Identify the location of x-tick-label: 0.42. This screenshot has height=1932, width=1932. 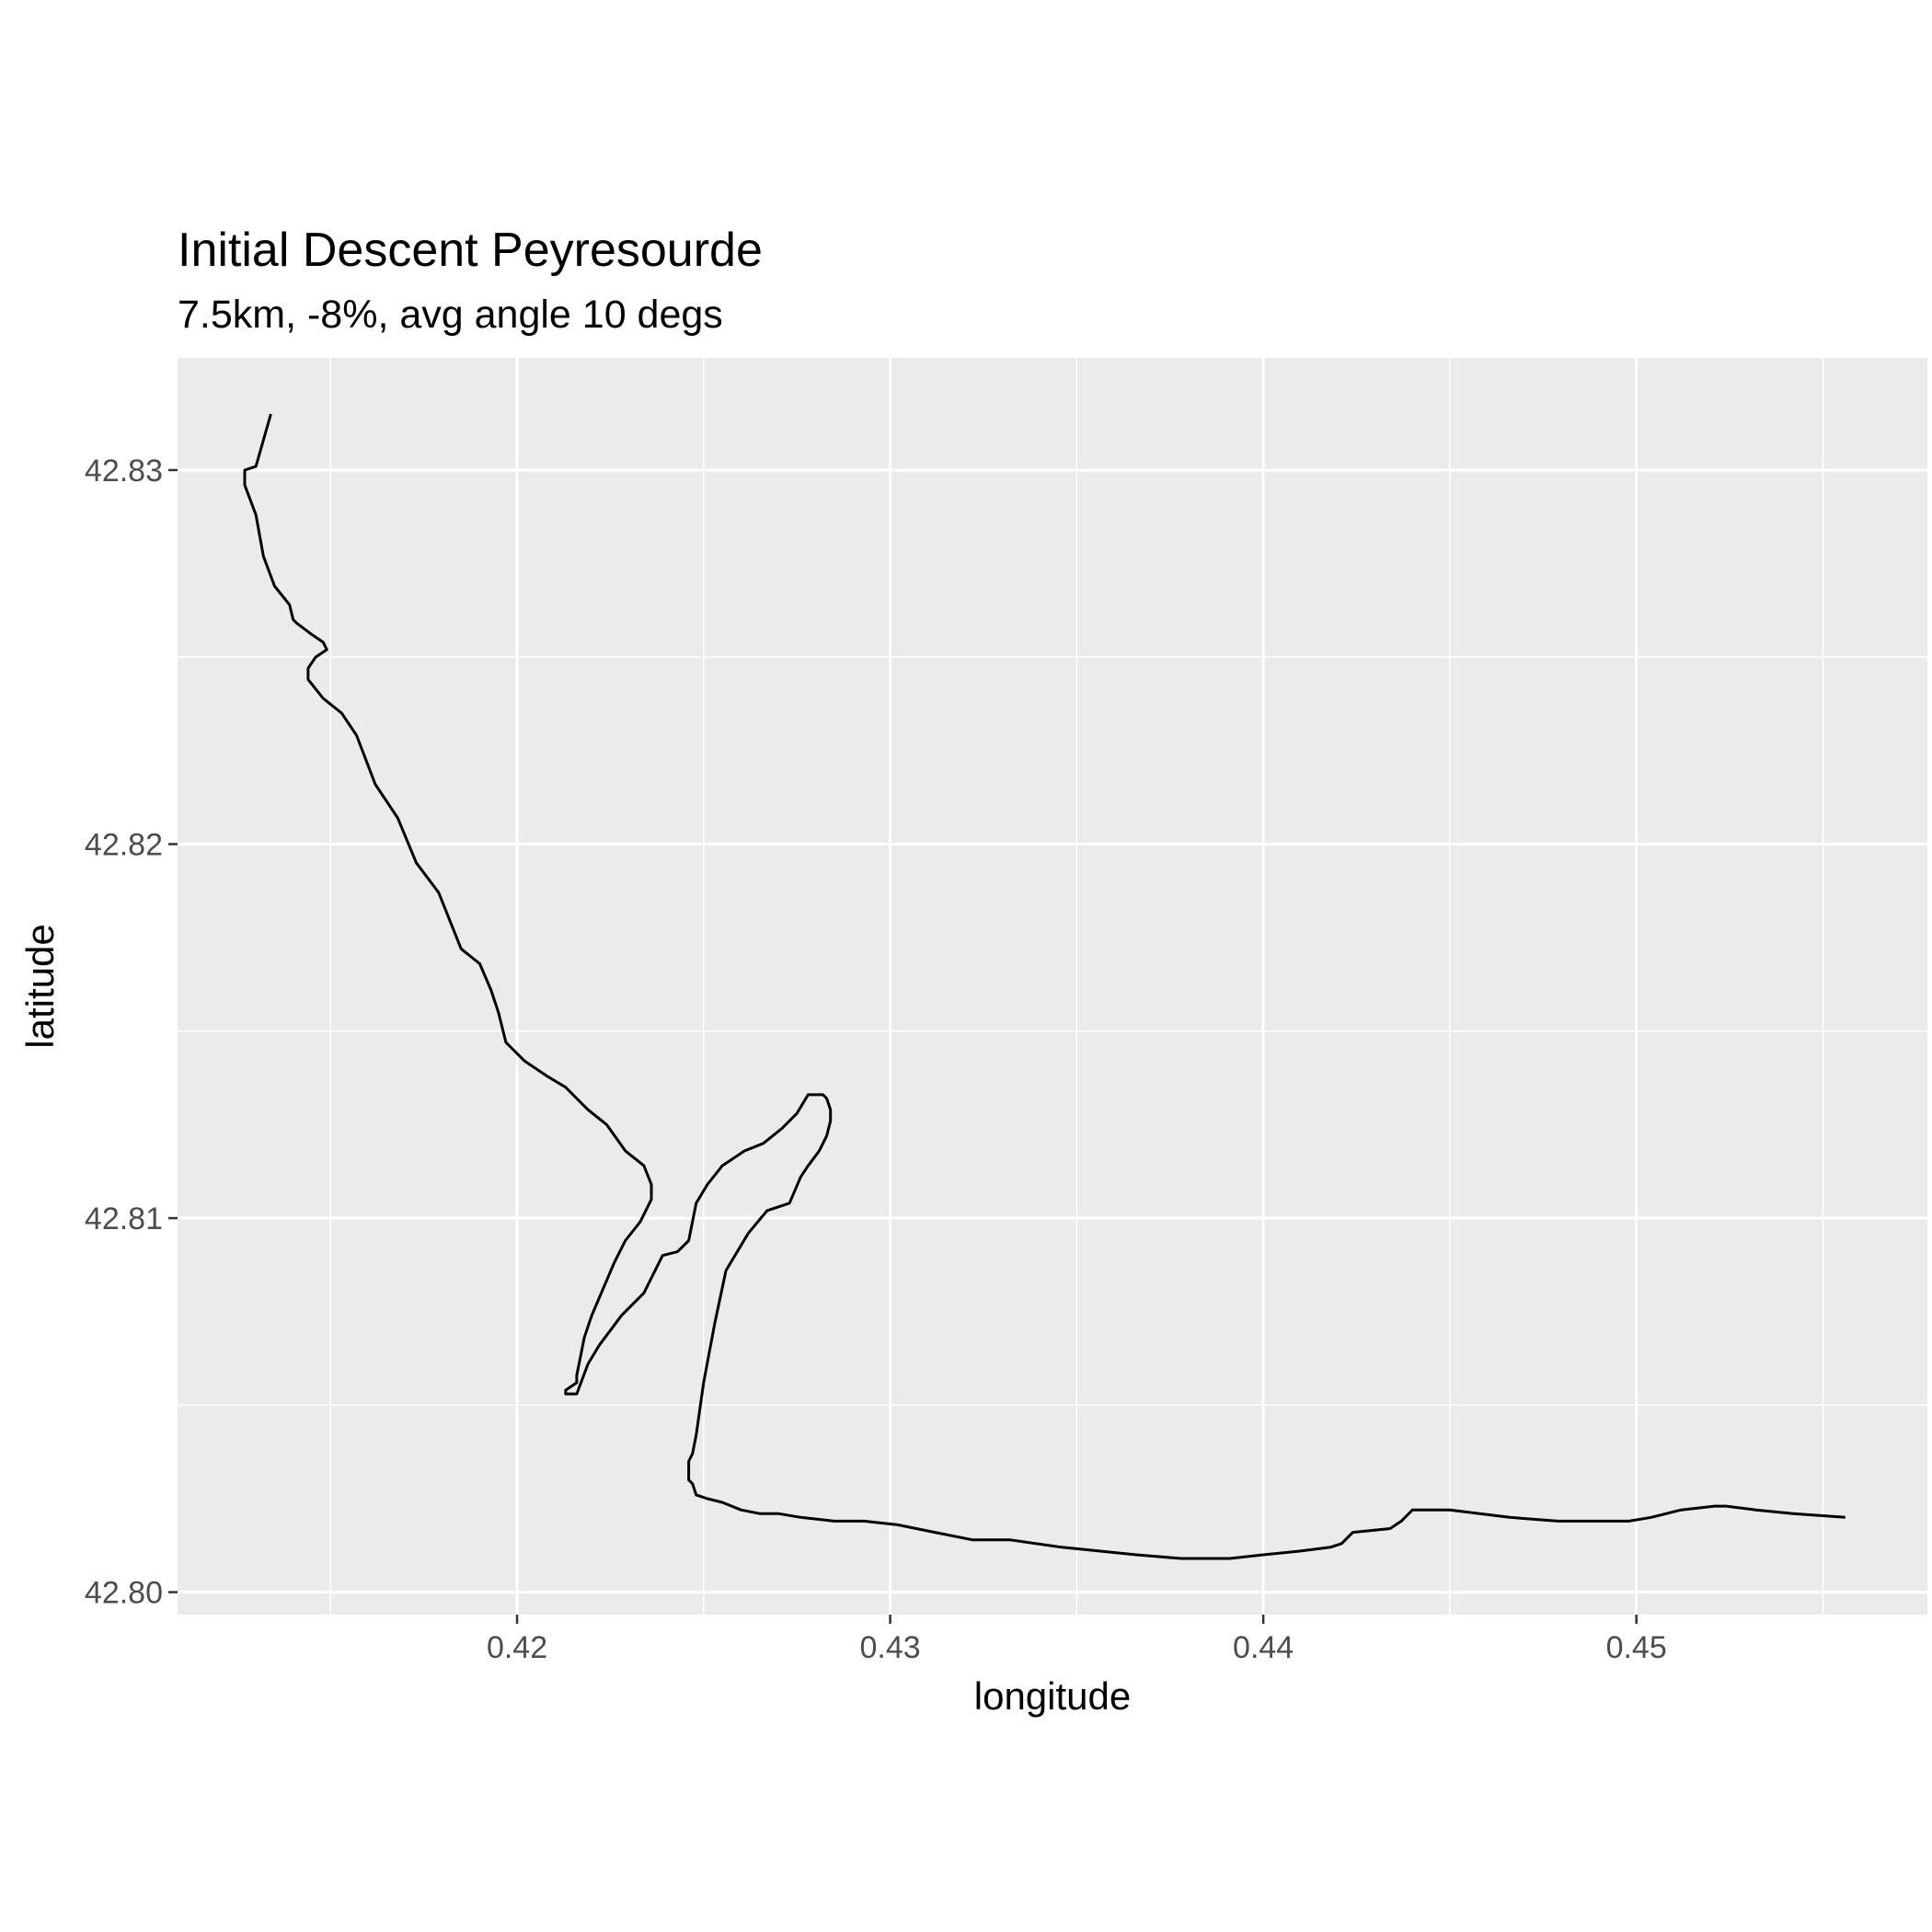
(517, 1647).